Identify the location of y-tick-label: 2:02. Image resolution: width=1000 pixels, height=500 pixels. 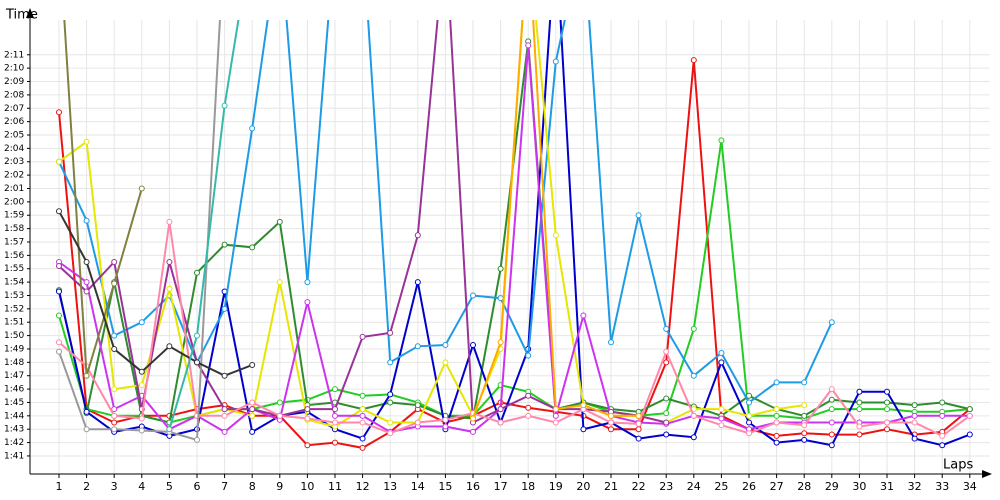
(14, 176).